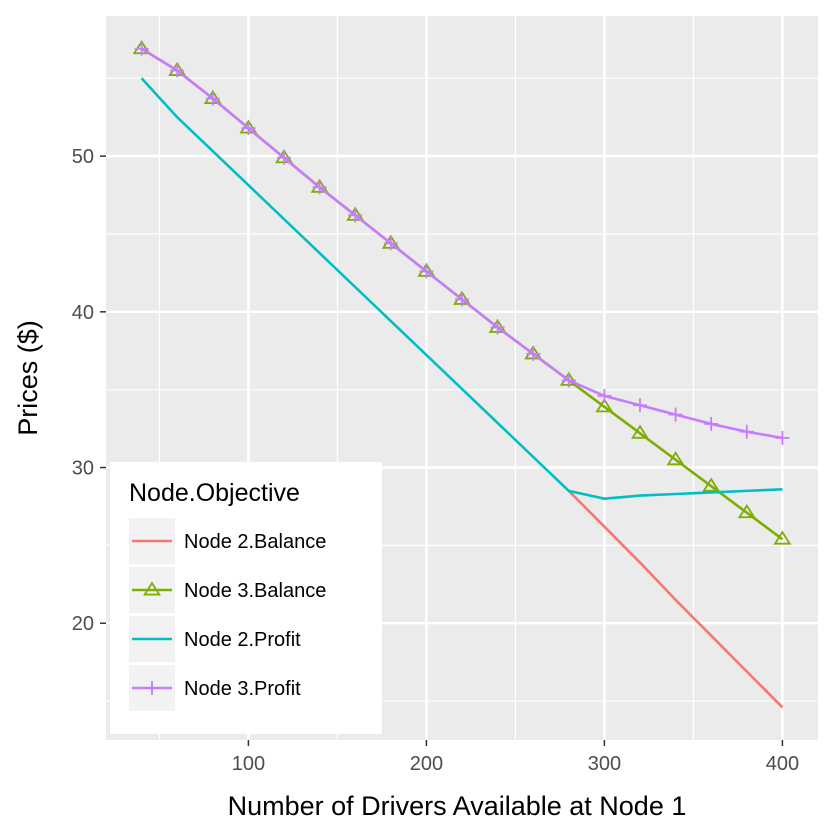 The width and height of the screenshot is (830, 830). What do you see at coordinates (89, 390) in the screenshot?
I see `y-axis: 20 30 40 50` at bounding box center [89, 390].